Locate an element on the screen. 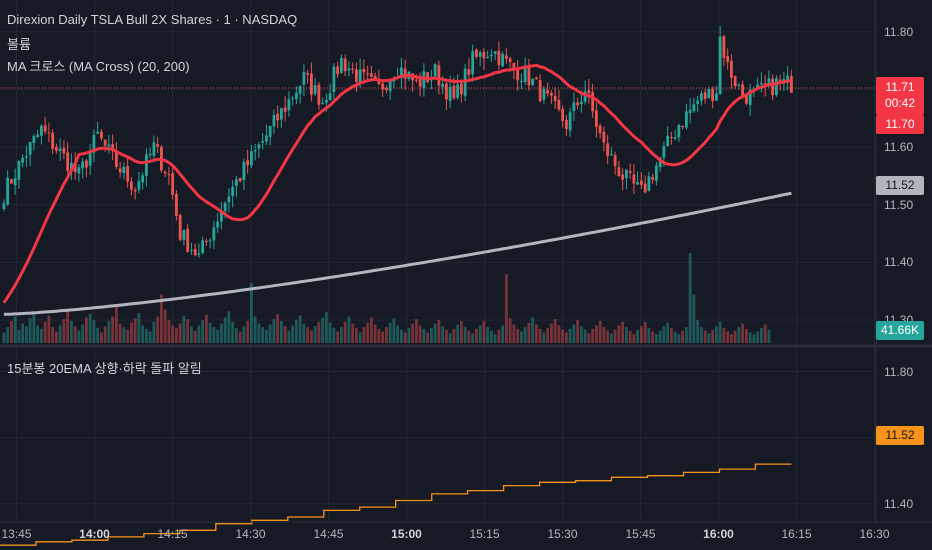 This screenshot has width=932, height=550. ma-cross-legend: MA 크로스 (MA Cross) (20, 200) is located at coordinates (98, 66).